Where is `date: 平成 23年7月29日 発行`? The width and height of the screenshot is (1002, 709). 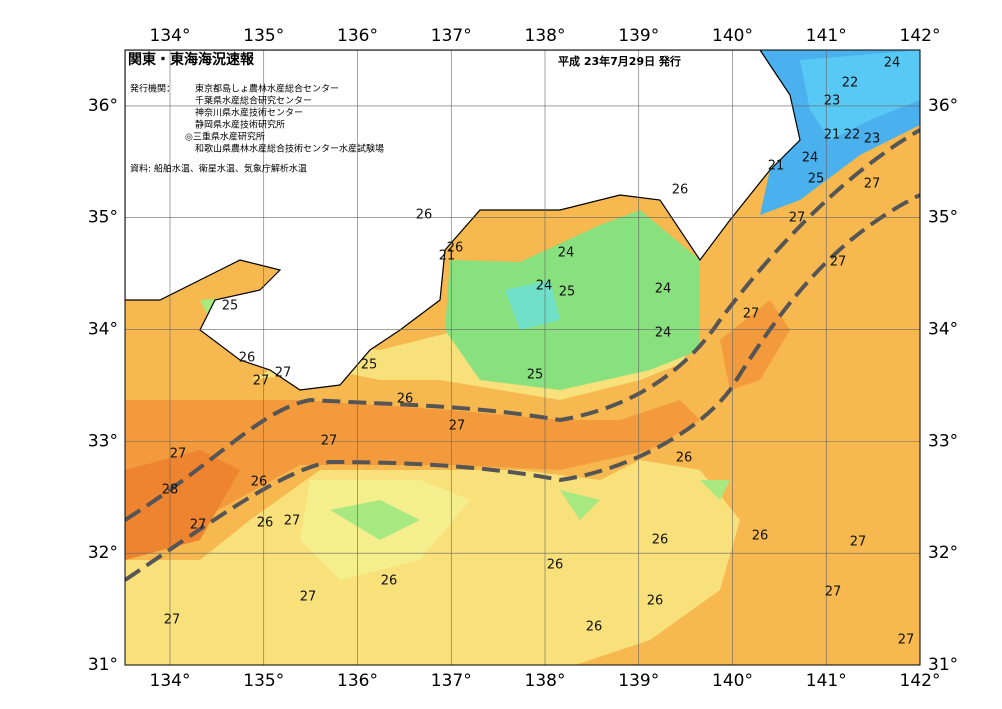 date: 平成 23年7月29日 発行 is located at coordinates (619, 61).